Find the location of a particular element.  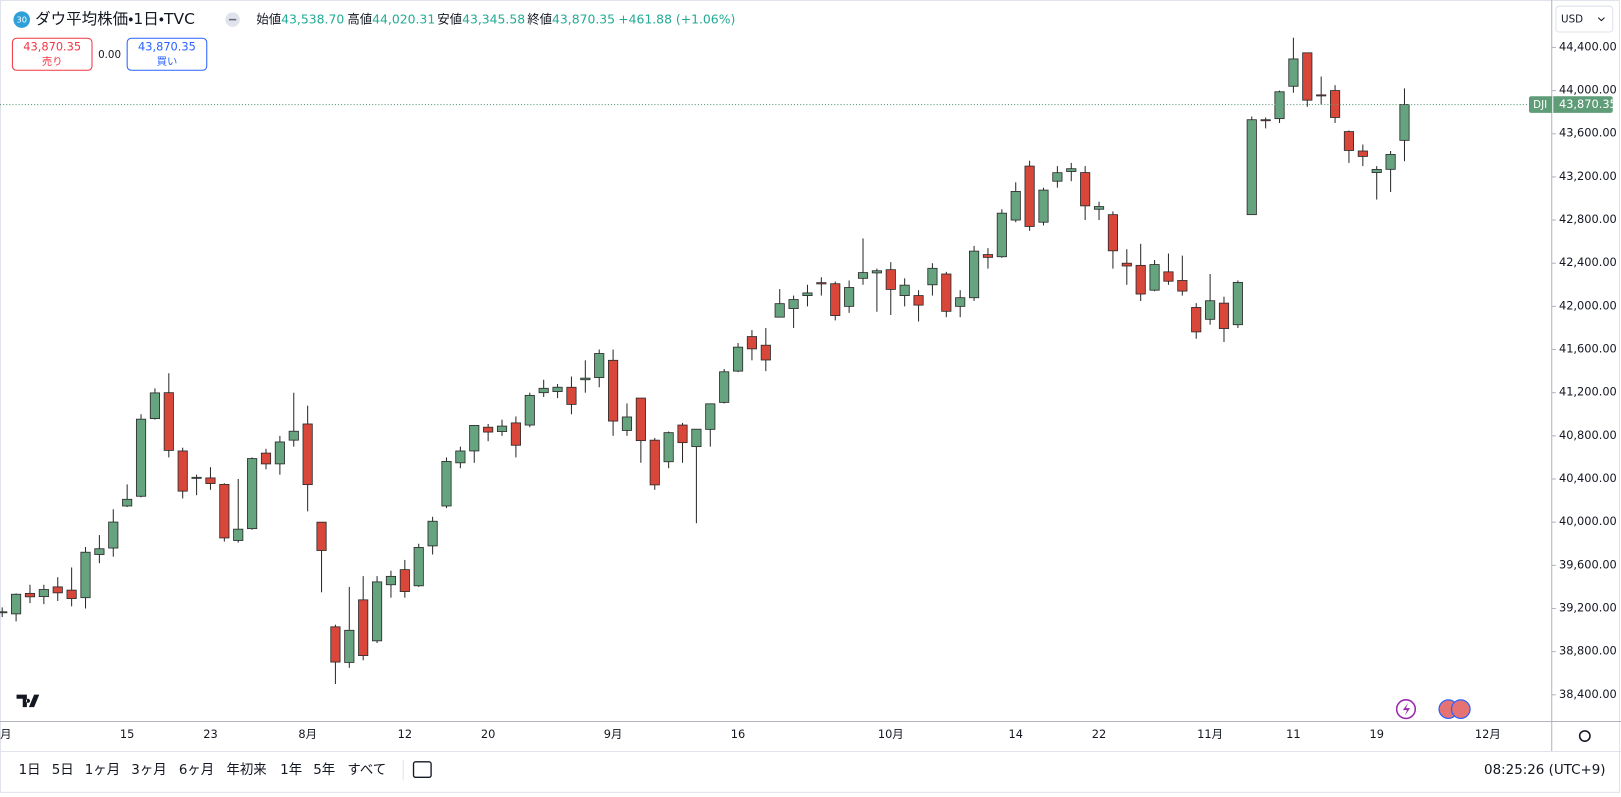

change: +461.88 (+1.06%) is located at coordinates (676, 18).